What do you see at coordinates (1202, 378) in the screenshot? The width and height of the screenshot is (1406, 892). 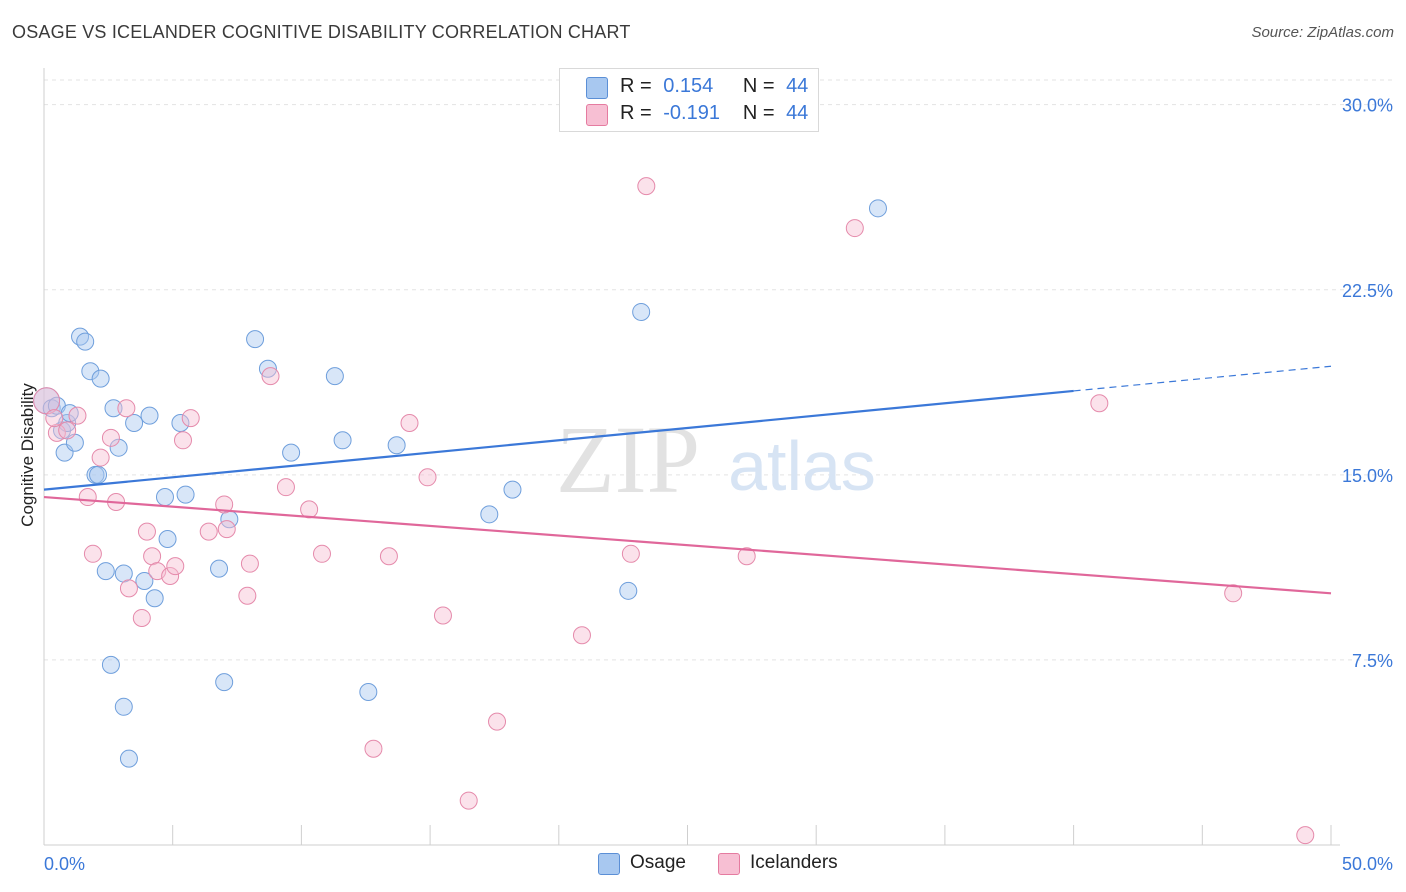 I see `osage-trend-extension` at bounding box center [1202, 378].